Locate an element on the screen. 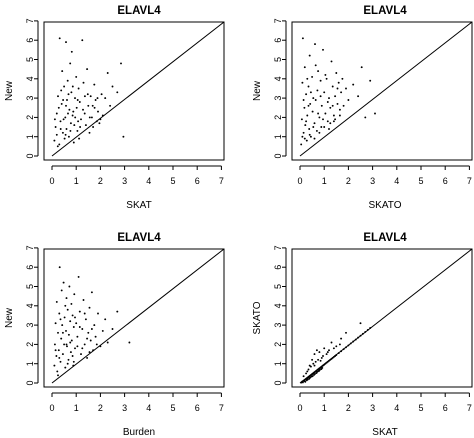 The width and height of the screenshot is (474, 438). x-tick-label: 3 is located at coordinates (372, 181).